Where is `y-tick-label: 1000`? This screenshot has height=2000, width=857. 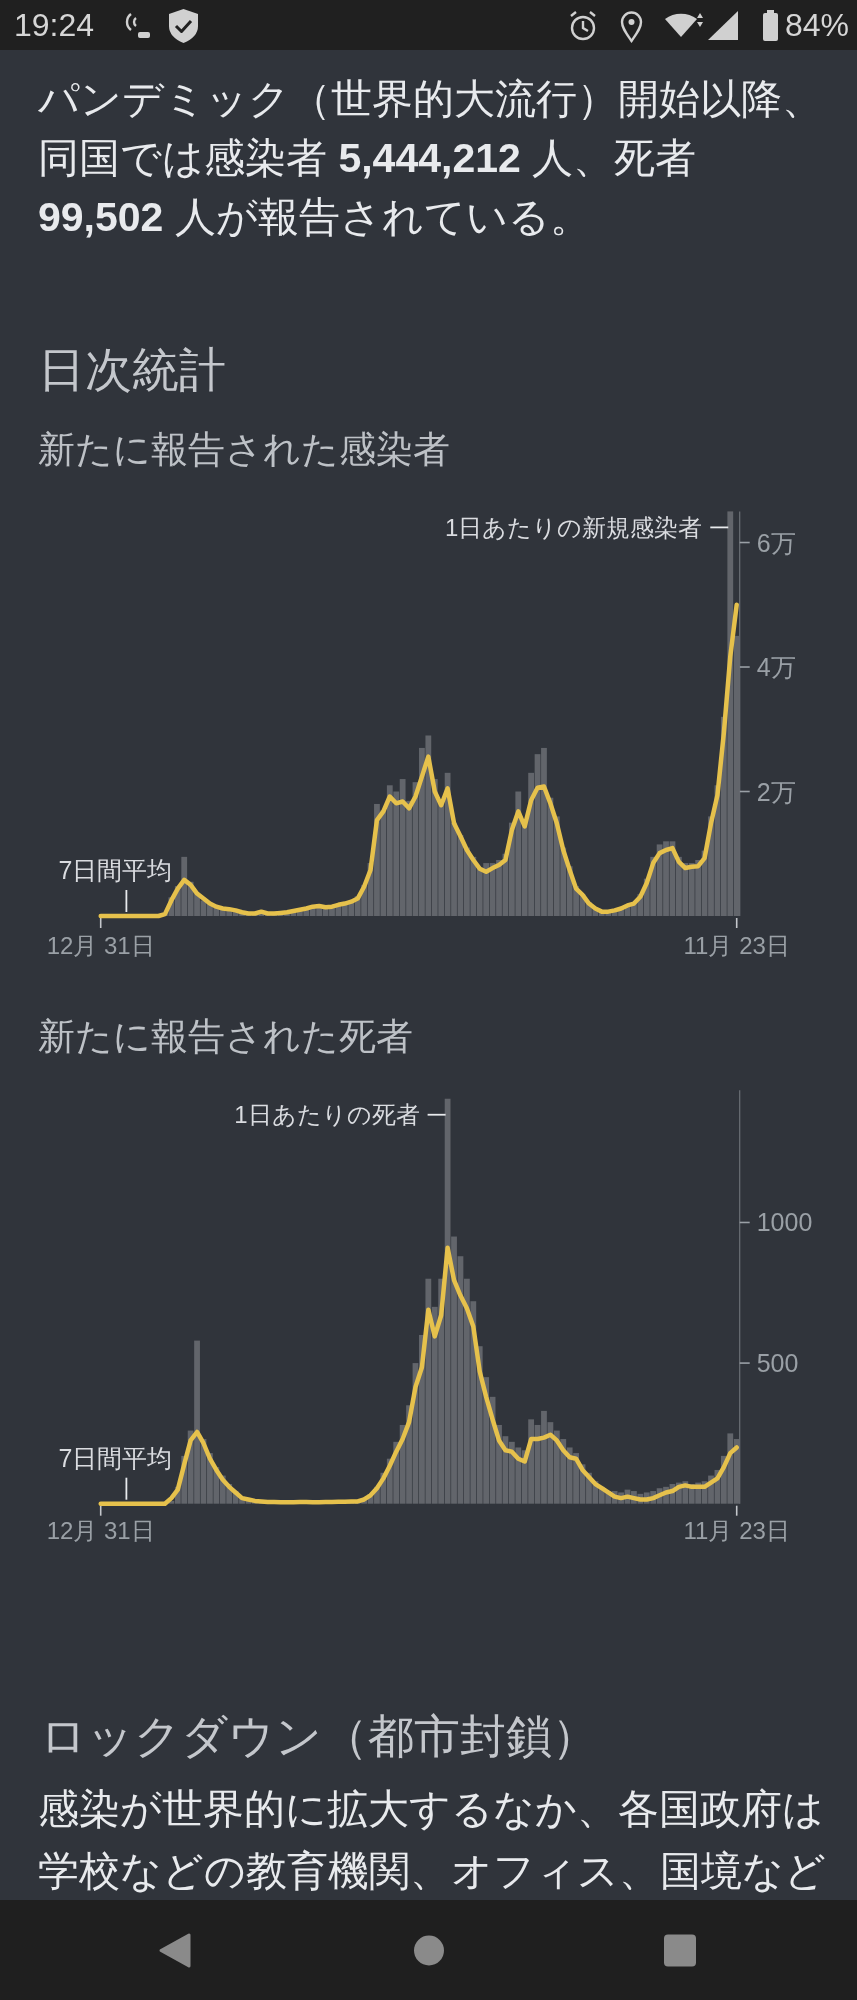
y-tick-label: 1000 is located at coordinates (784, 1222).